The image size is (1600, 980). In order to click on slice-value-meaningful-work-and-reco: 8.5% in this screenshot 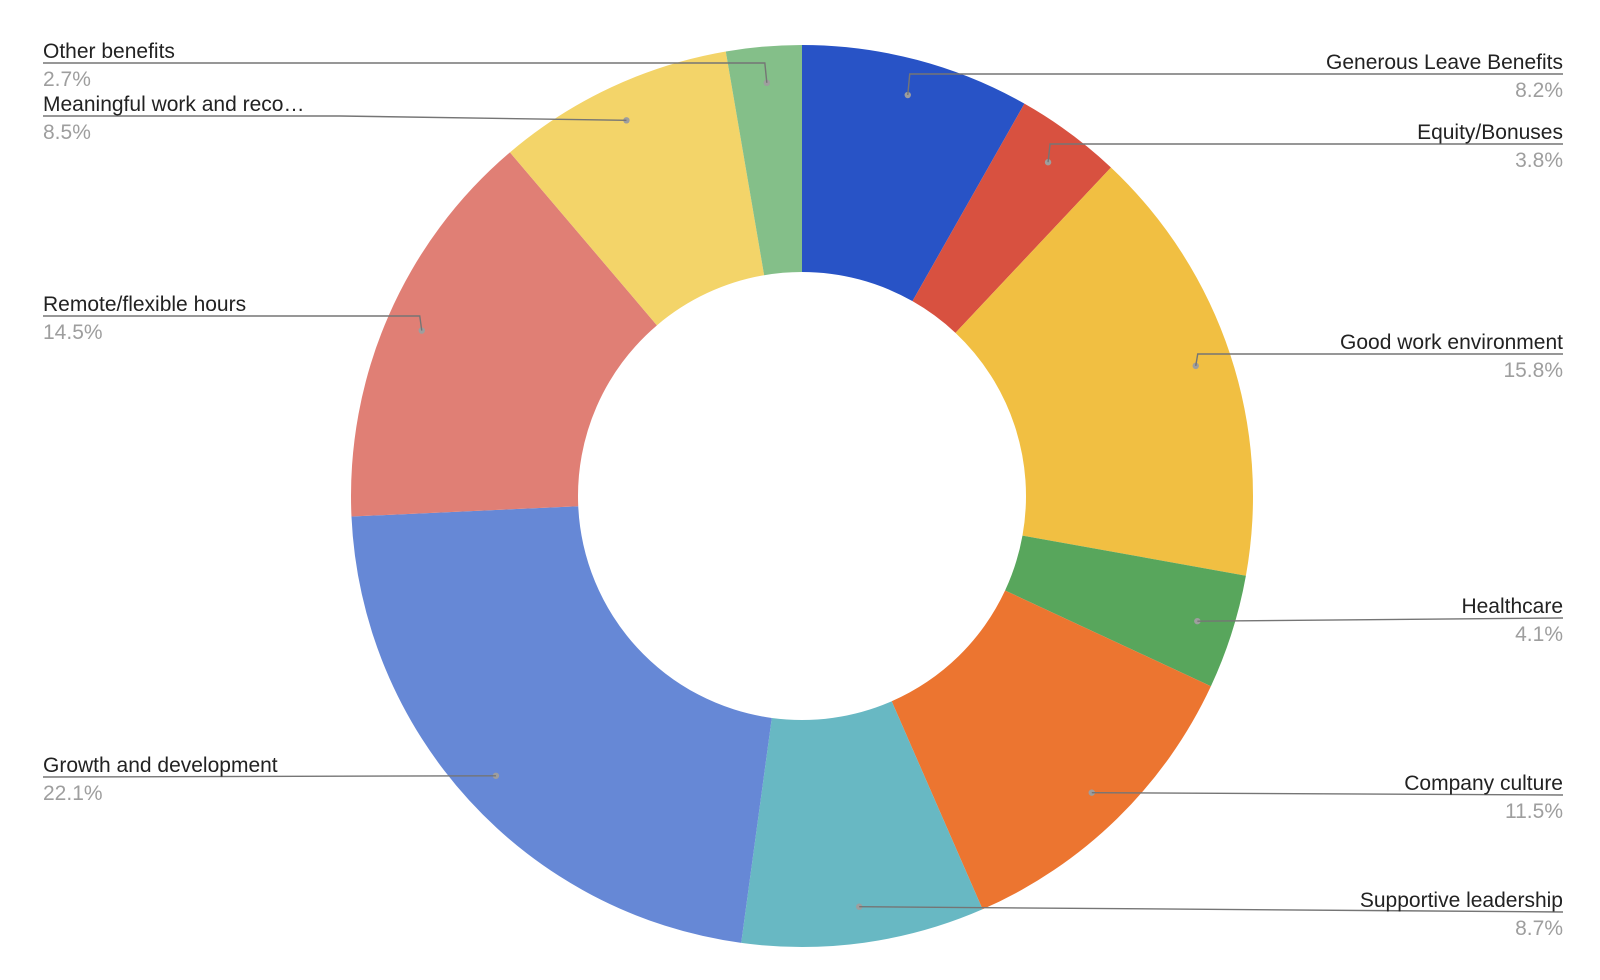, I will do `click(67, 132)`.